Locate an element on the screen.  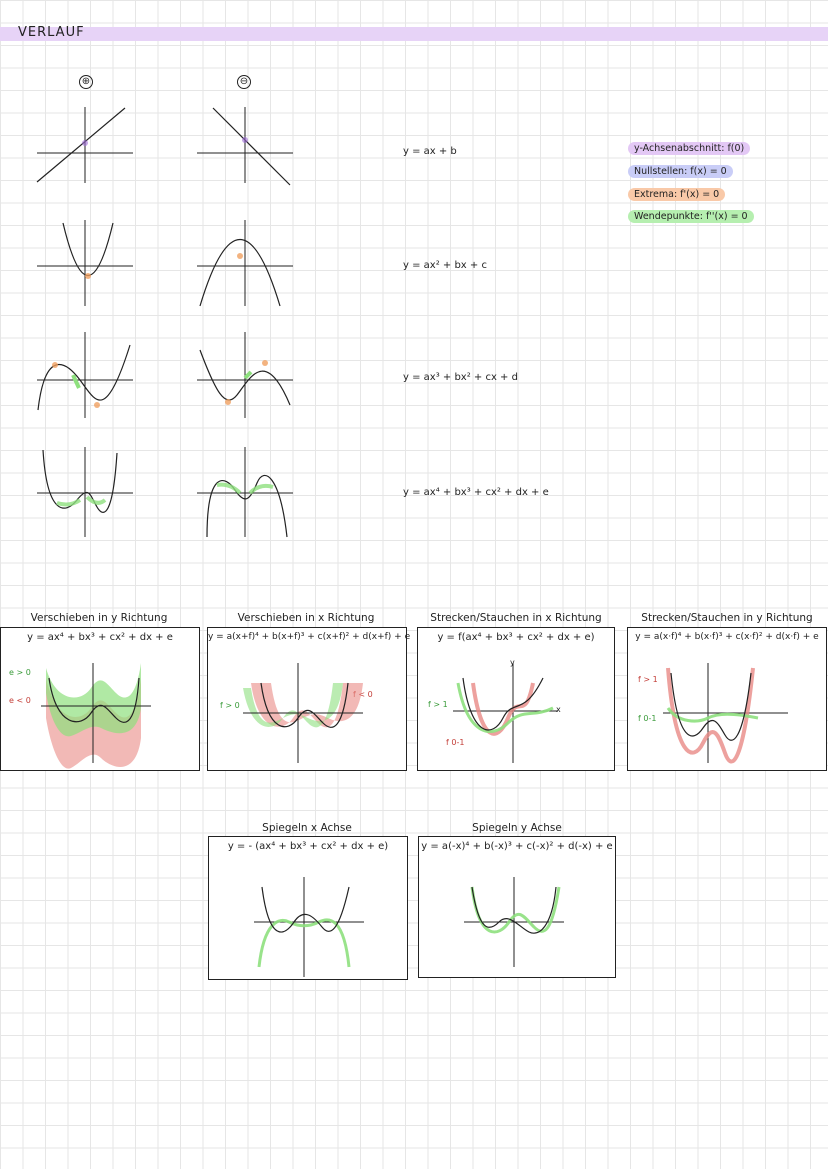
minus-sign-icon: ⊖ is located at coordinates (244, 82).